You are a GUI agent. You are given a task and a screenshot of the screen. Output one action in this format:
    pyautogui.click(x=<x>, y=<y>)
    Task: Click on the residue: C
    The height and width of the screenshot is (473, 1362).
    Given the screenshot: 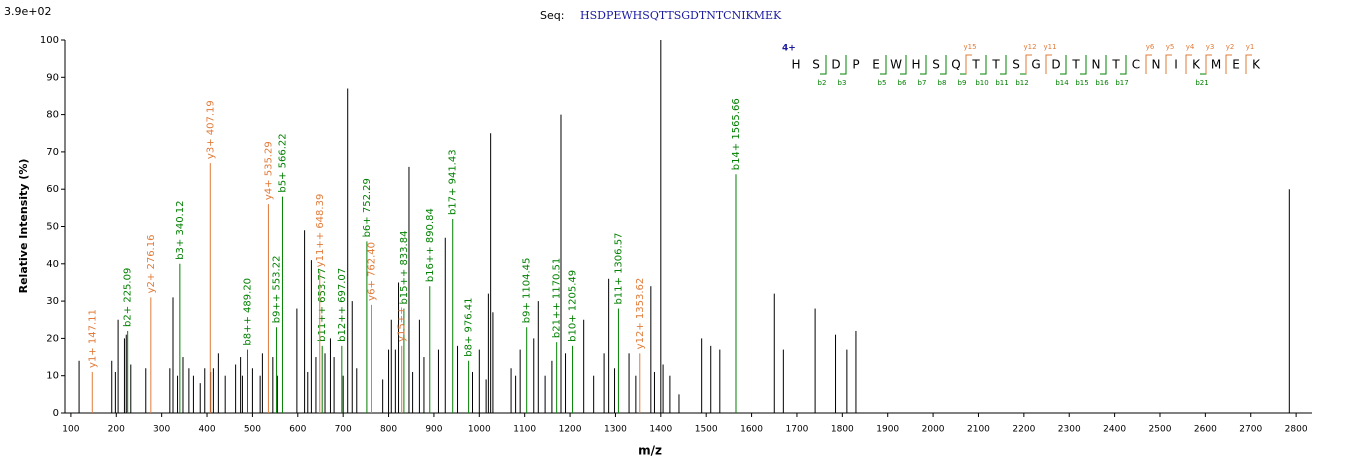 What is the action you would take?
    pyautogui.click(x=1136, y=65)
    